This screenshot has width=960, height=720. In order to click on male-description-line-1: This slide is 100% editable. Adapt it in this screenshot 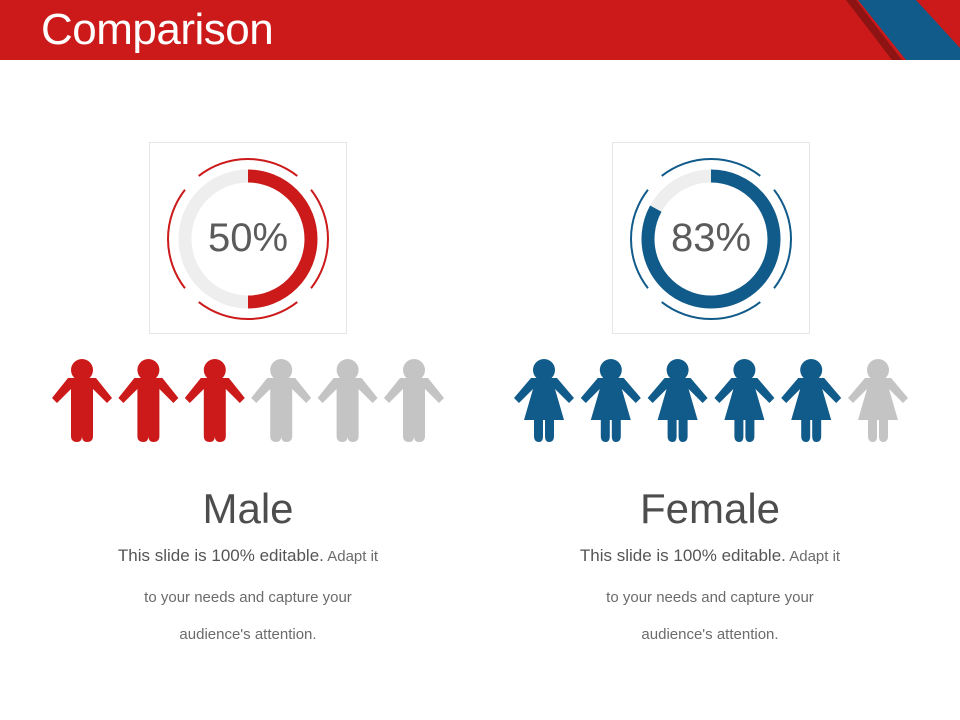, I will do `click(248, 556)`.